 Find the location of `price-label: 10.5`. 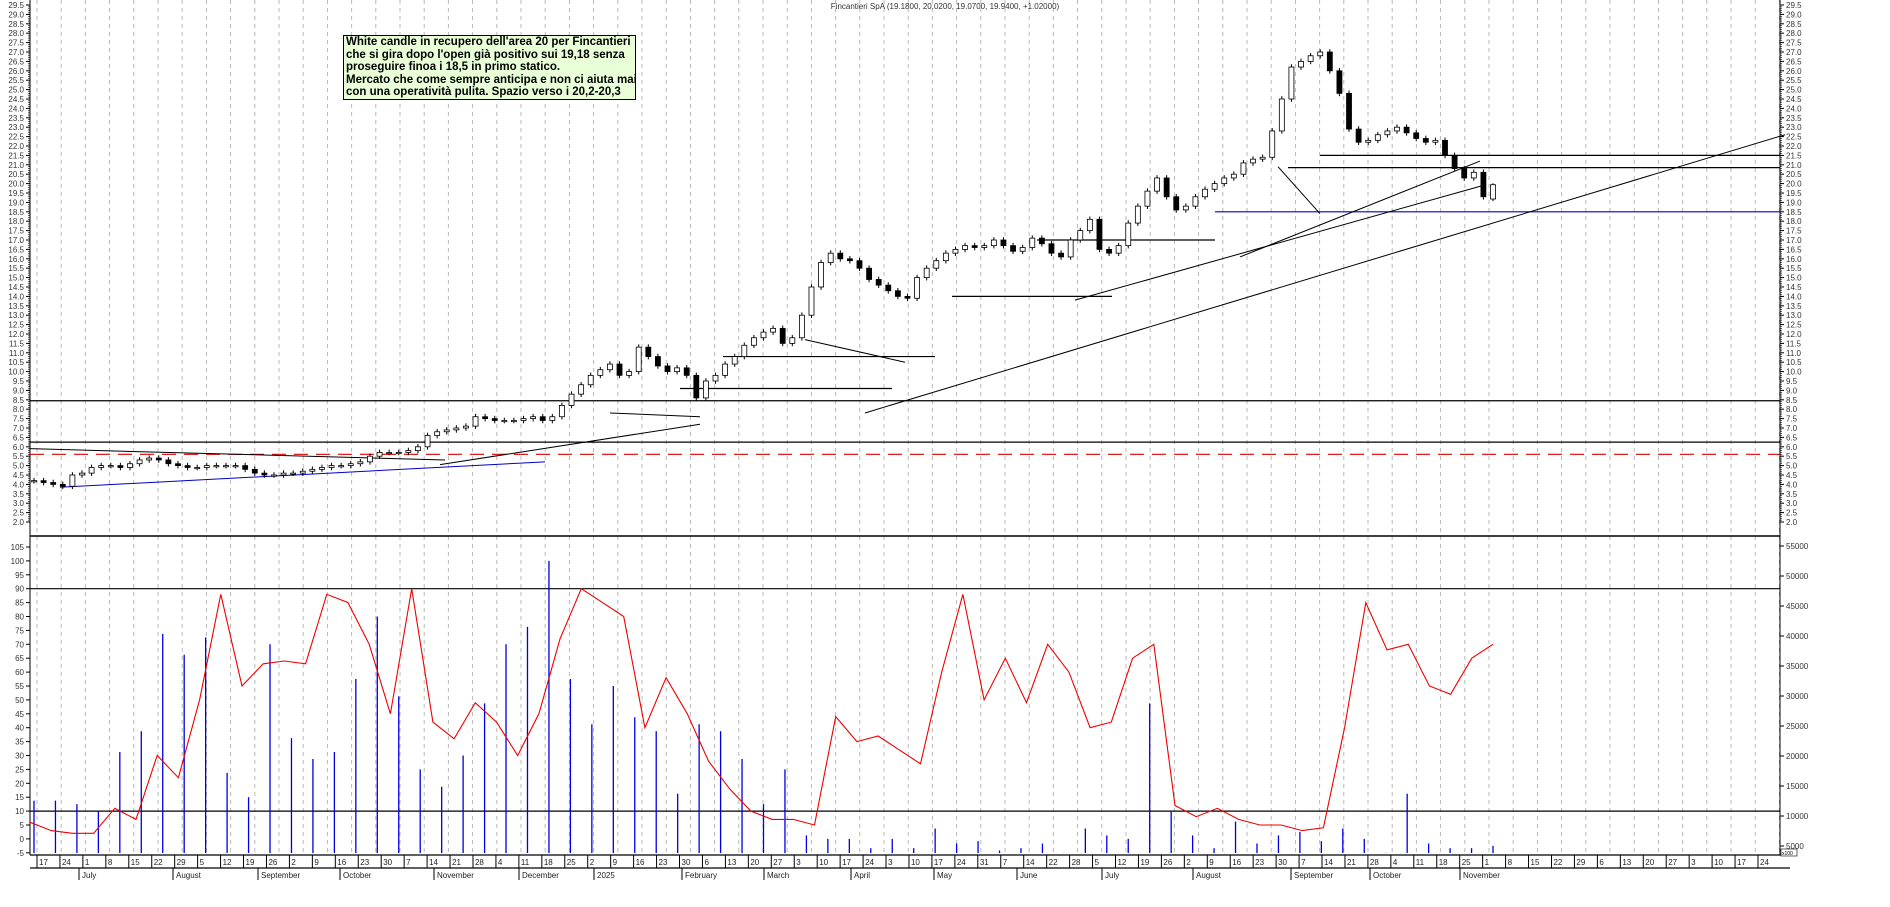

price-label: 10.5 is located at coordinates (1794, 362).